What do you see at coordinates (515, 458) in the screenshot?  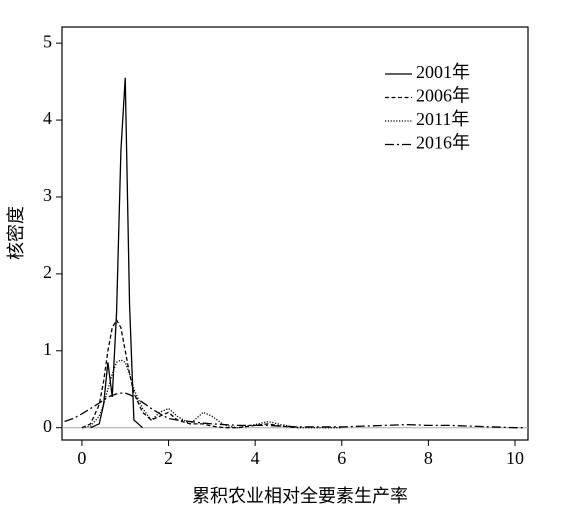 I see `x-tick-label: 10` at bounding box center [515, 458].